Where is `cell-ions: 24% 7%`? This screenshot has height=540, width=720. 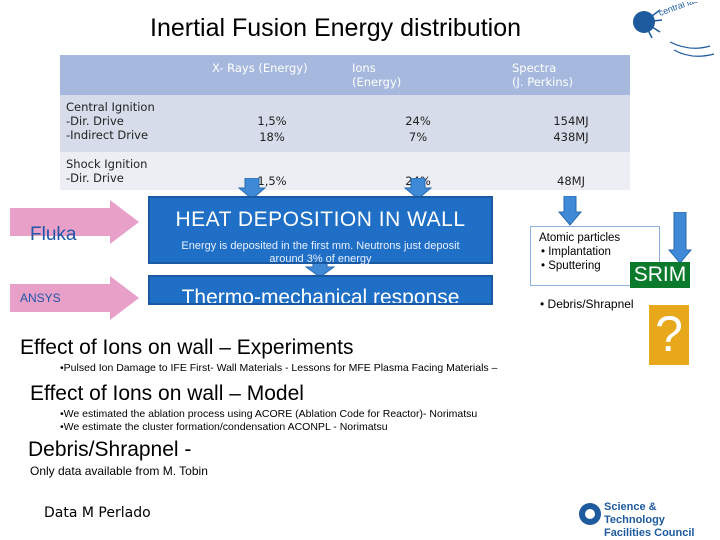 cell-ions: 24% 7% is located at coordinates (418, 129).